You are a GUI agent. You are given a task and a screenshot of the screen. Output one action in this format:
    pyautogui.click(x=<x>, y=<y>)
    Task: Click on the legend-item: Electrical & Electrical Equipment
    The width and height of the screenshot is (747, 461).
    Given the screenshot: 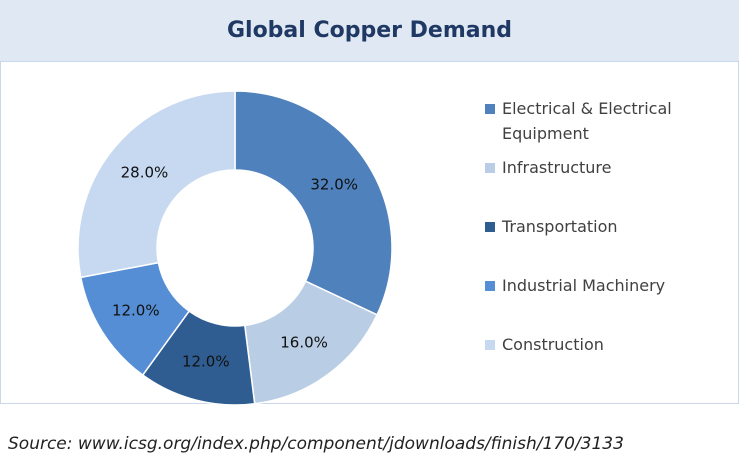 What is the action you would take?
    pyautogui.click(x=595, y=121)
    